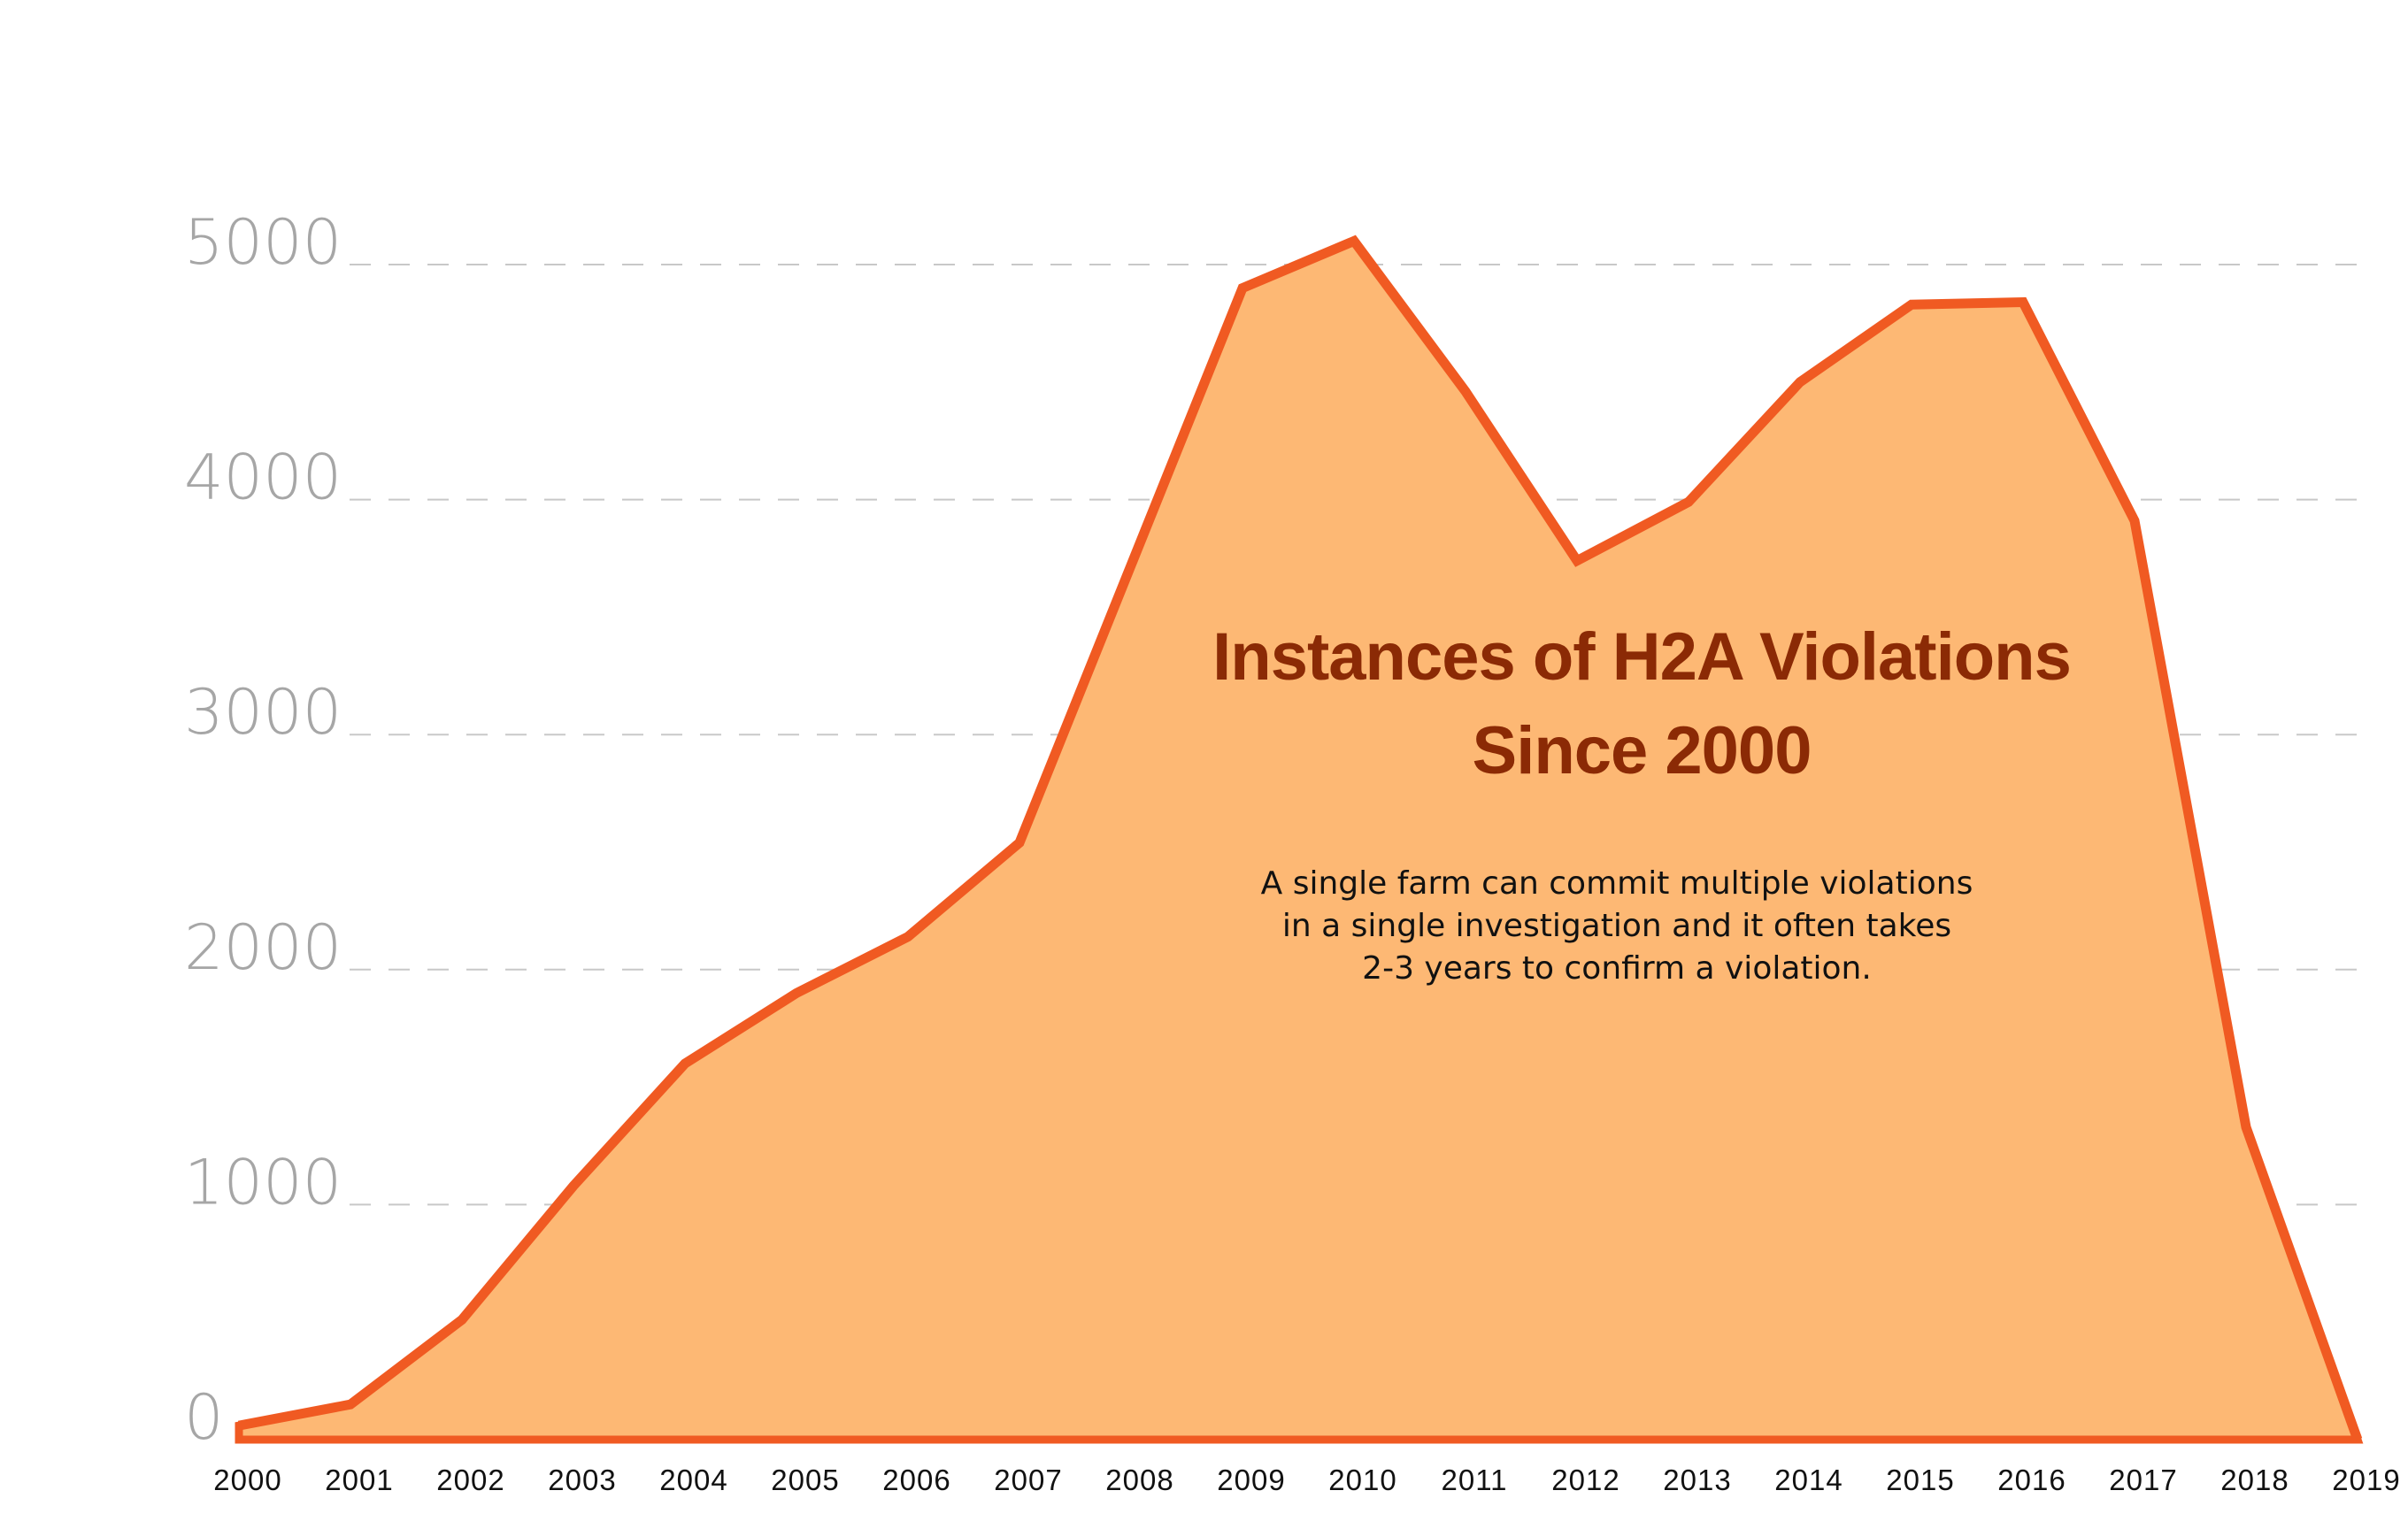  What do you see at coordinates (2366, 1480) in the screenshot?
I see `x-tick-label: 2019` at bounding box center [2366, 1480].